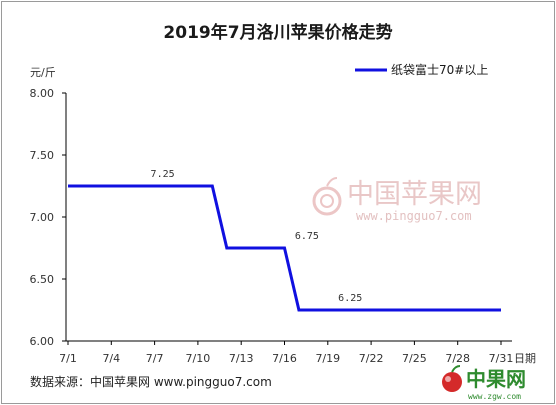 This screenshot has height=405, width=556. I want to click on logo: 中果网 www.zgw.com, so click(484, 383).